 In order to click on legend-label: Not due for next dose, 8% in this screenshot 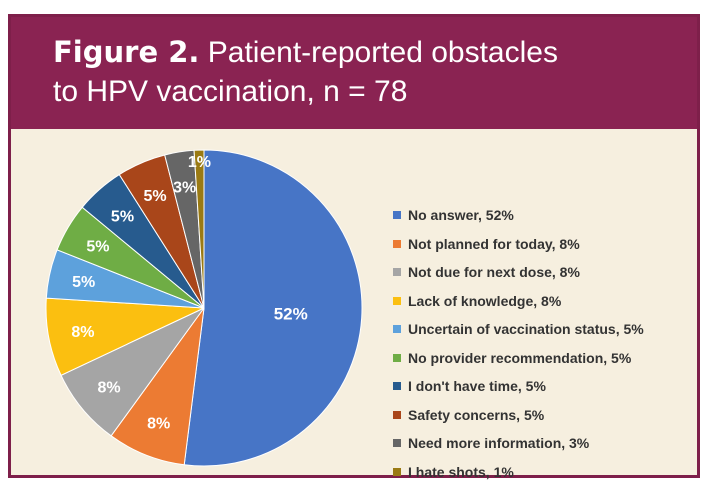, I will do `click(494, 272)`.